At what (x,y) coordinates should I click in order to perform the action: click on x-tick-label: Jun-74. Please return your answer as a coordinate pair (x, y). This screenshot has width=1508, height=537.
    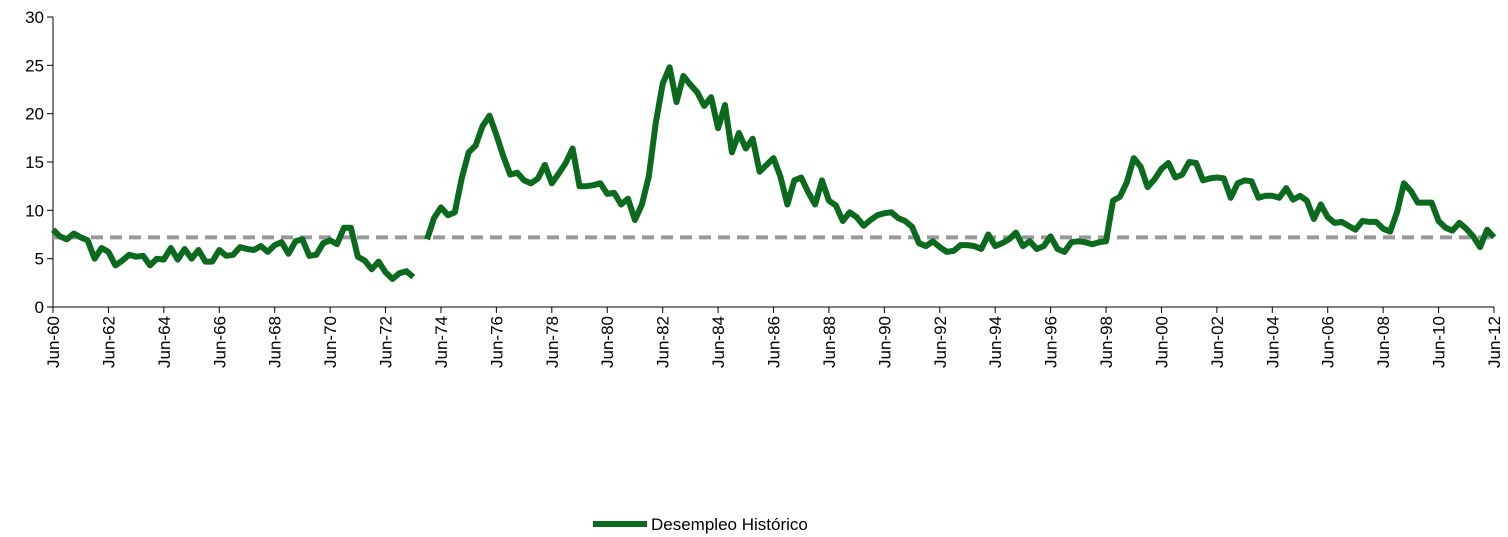
    Looking at the image, I should click on (441, 342).